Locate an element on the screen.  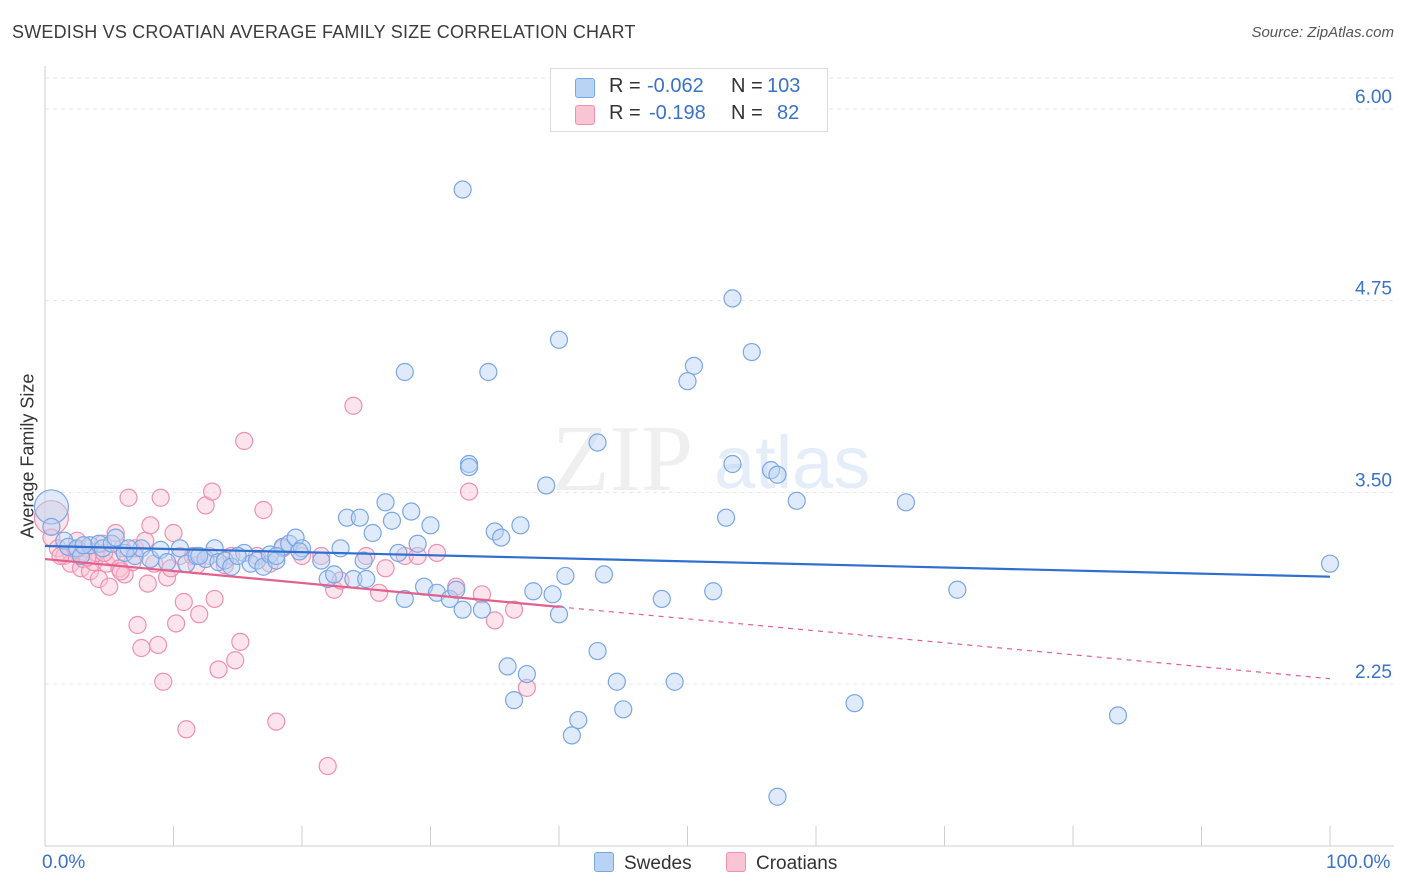
series-name-croatians: Croatians is located at coordinates (797, 863).